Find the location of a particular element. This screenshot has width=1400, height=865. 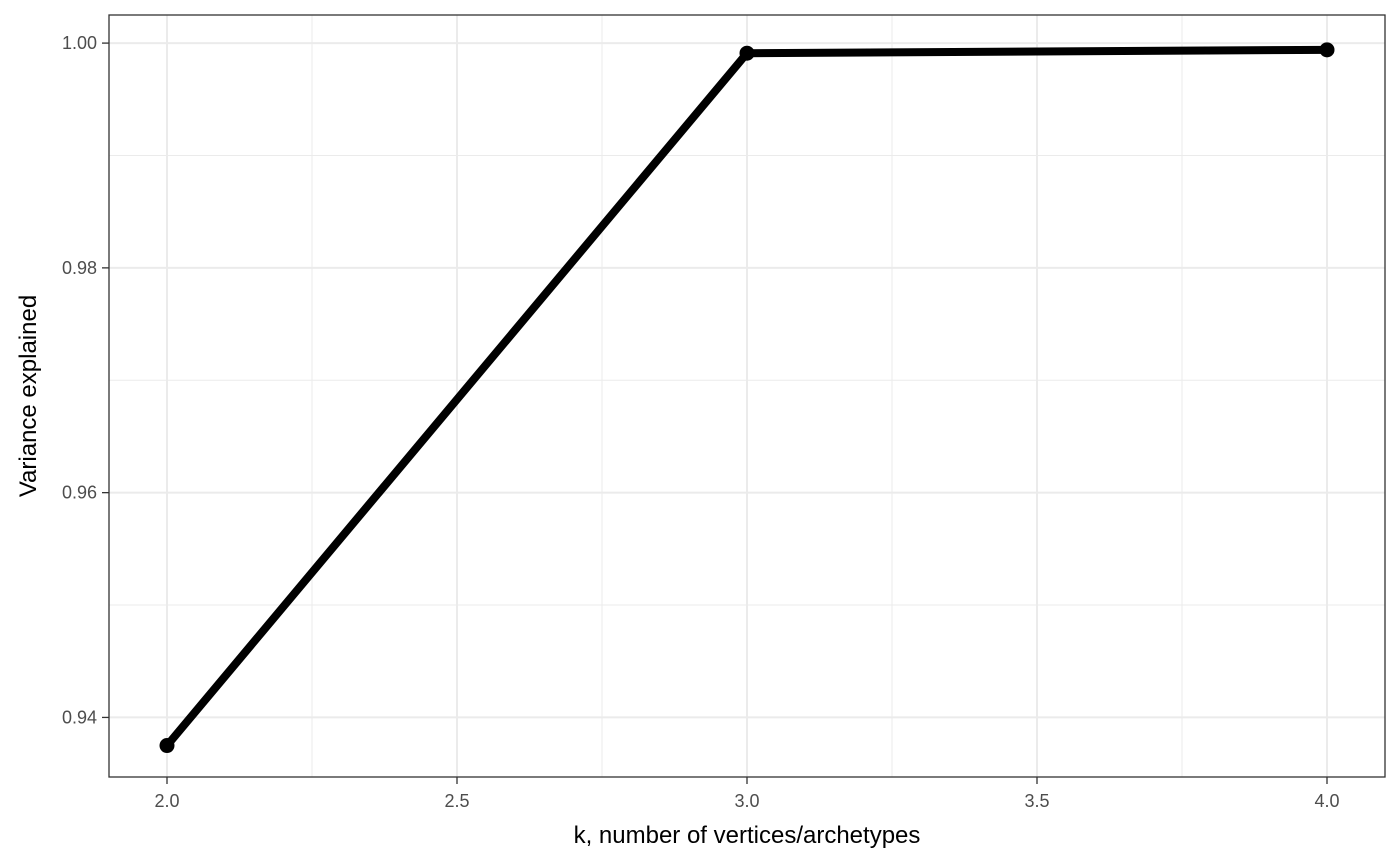

y-tick-label: 0.96 is located at coordinates (79, 493).